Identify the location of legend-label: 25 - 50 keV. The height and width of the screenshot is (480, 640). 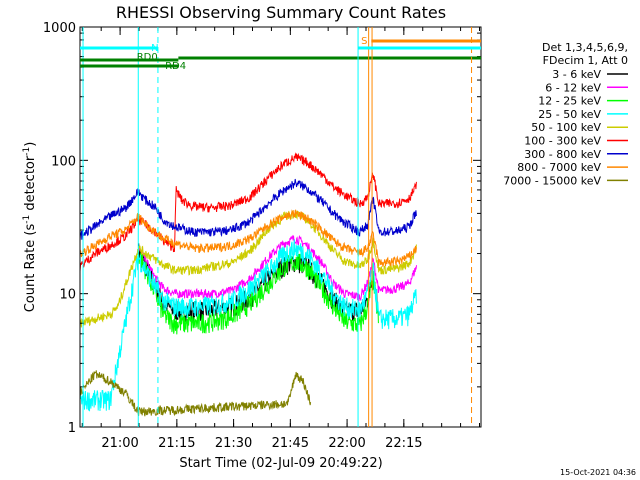
(569, 114).